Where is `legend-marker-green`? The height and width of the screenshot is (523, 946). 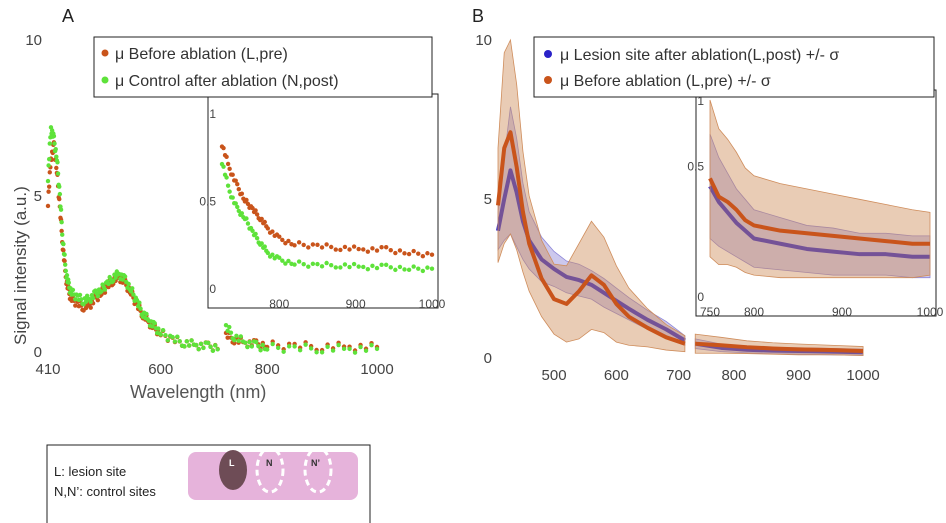
legend-marker-green is located at coordinates (105, 80).